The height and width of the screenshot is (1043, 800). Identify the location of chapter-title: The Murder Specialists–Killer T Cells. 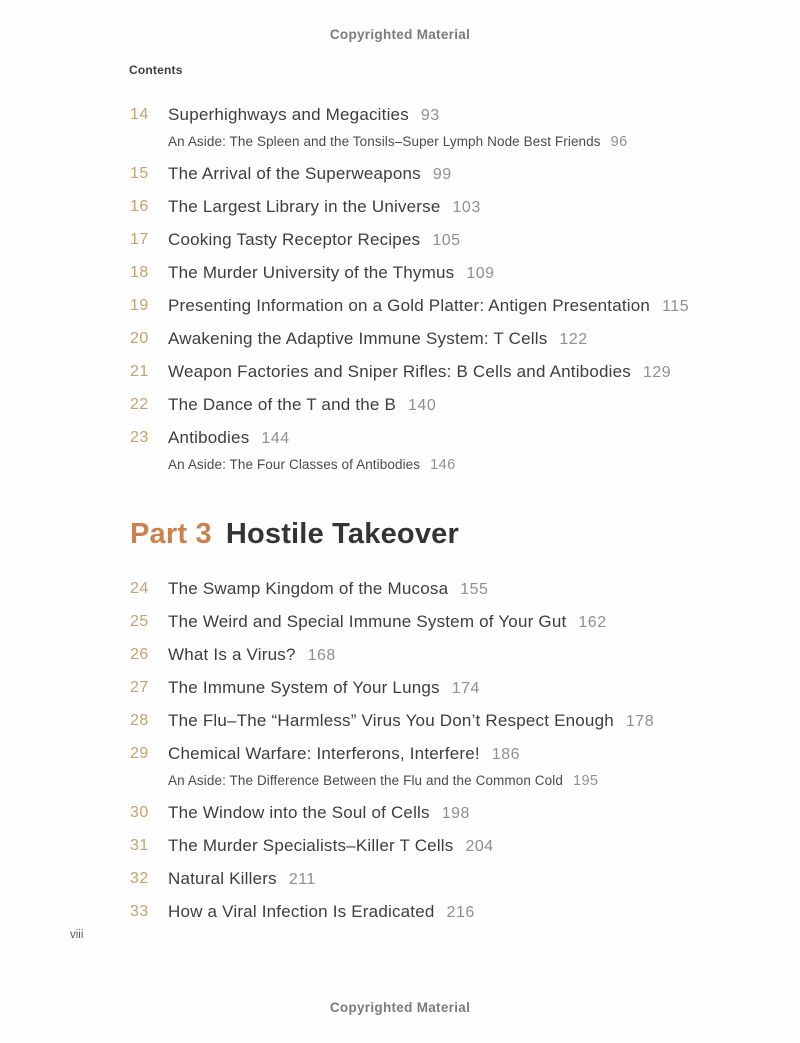
(311, 845).